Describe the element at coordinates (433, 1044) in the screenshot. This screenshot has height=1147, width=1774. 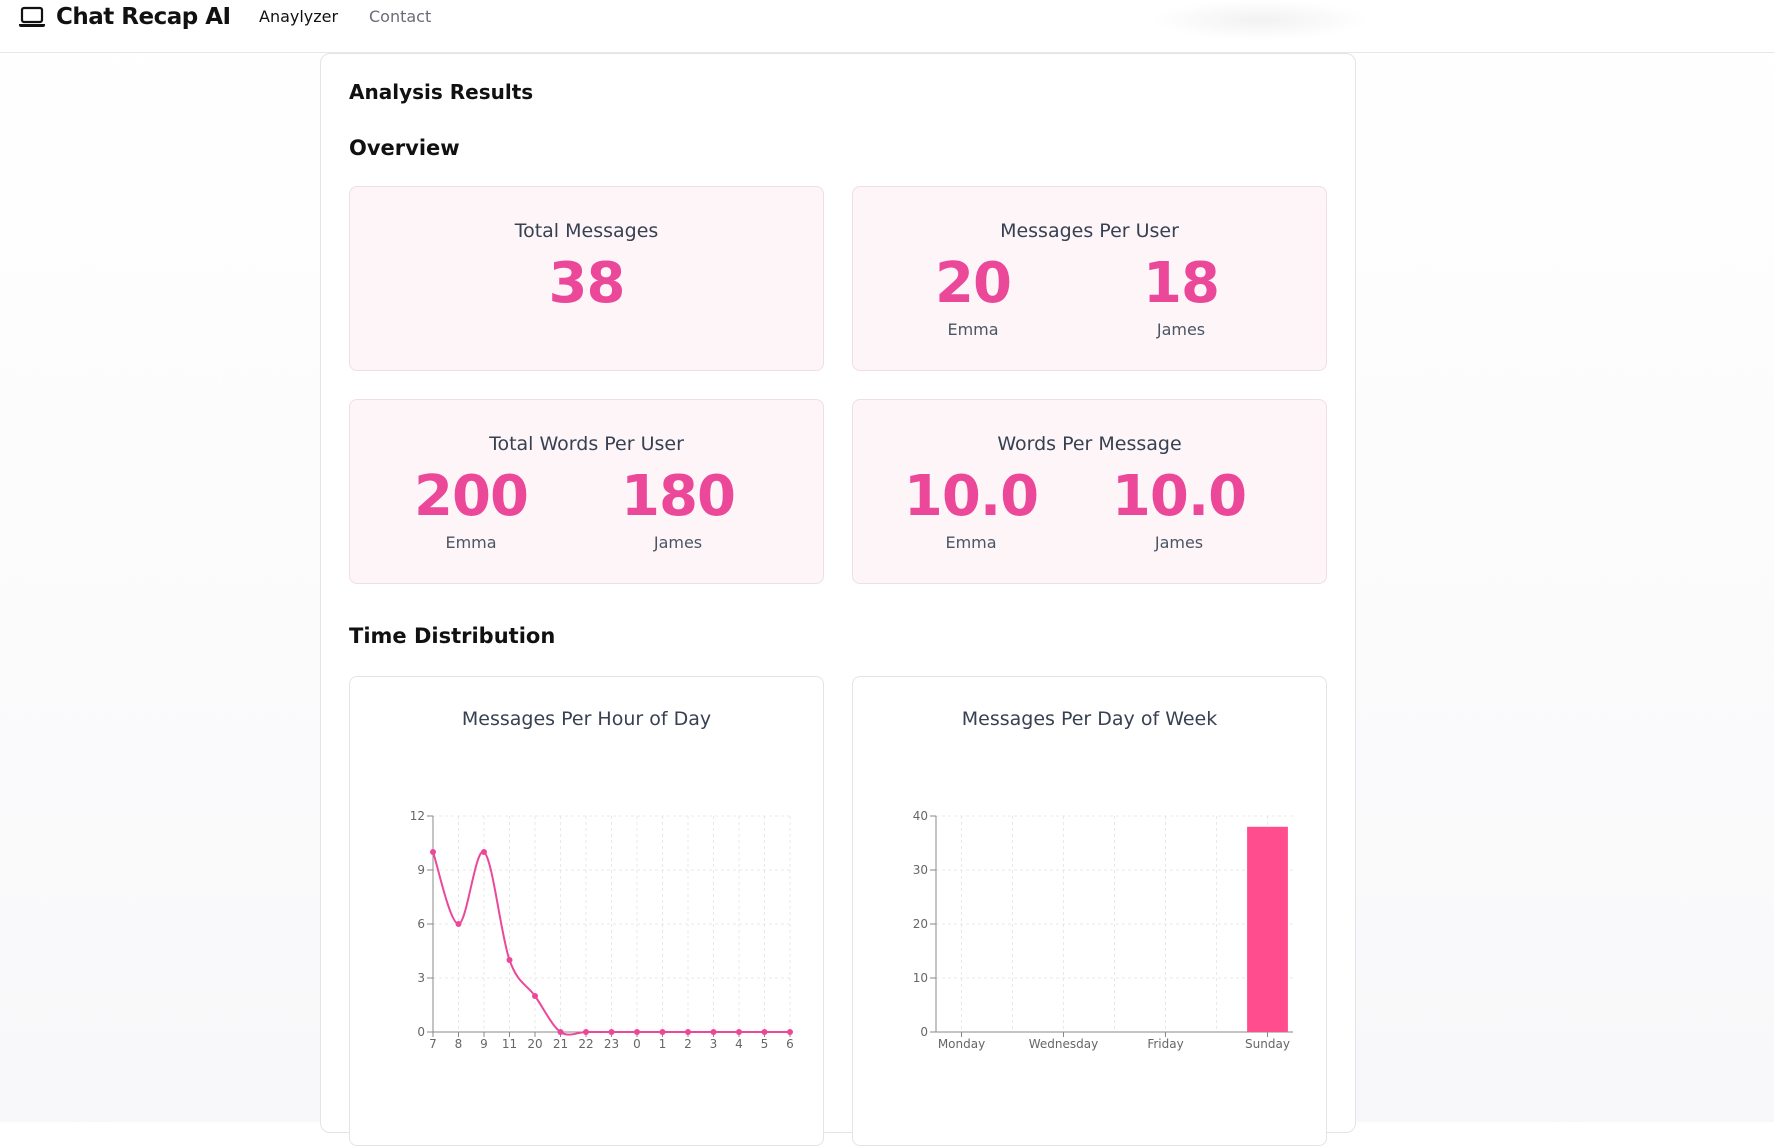
I see `x-tick-label: 7` at that location.